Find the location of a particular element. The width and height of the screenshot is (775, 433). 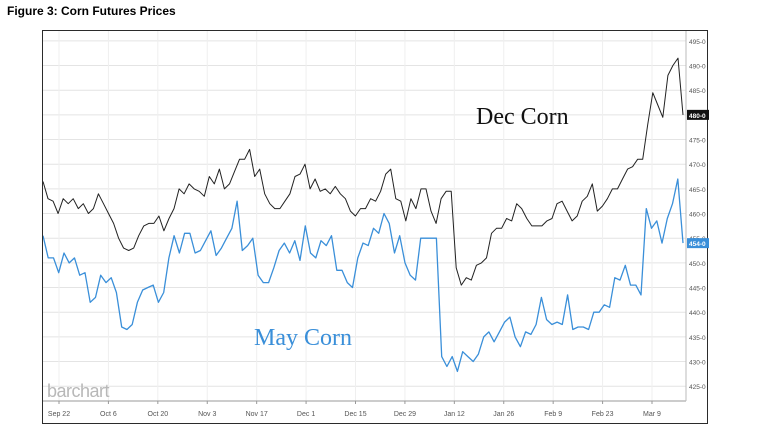

y-tick-label: 475-0 is located at coordinates (697, 141).